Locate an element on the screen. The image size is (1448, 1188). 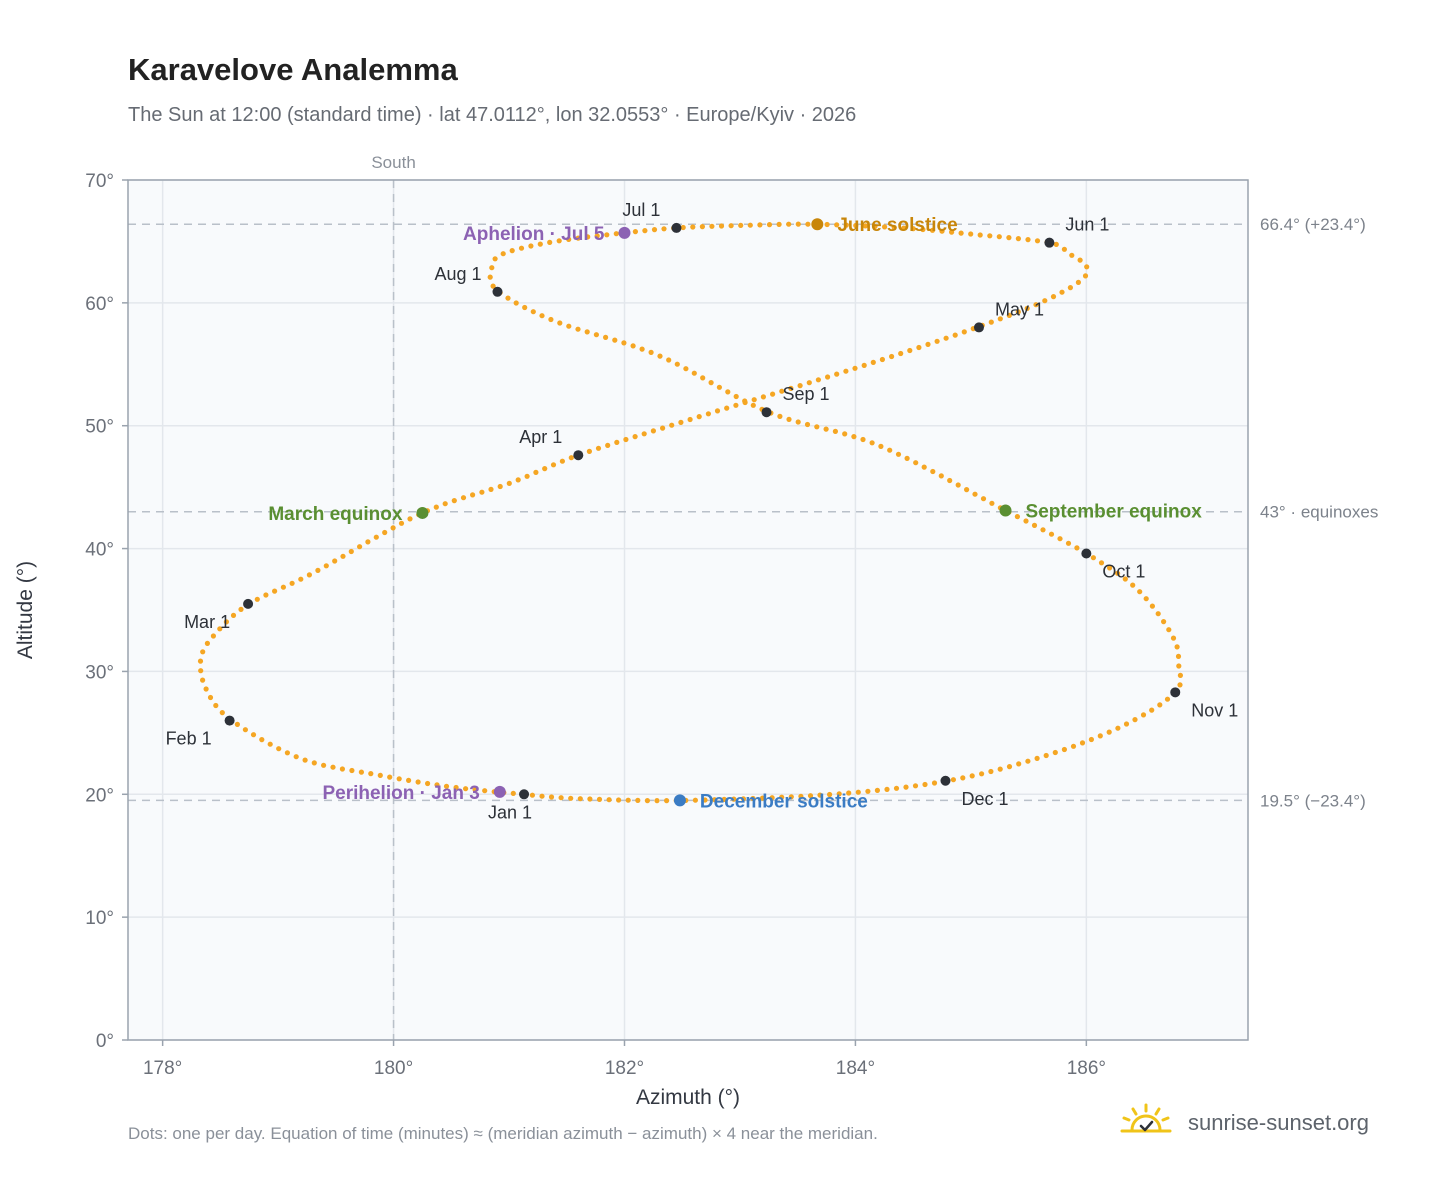
reference-line-label: 66.4° (+23.4°) is located at coordinates (1313, 224).